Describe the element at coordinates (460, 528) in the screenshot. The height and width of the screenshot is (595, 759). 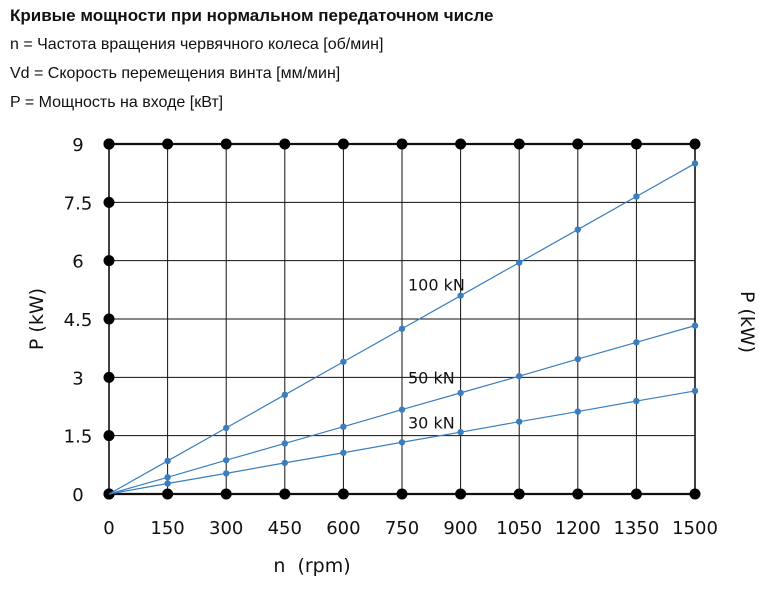
I see `x-tick-label: 900` at that location.